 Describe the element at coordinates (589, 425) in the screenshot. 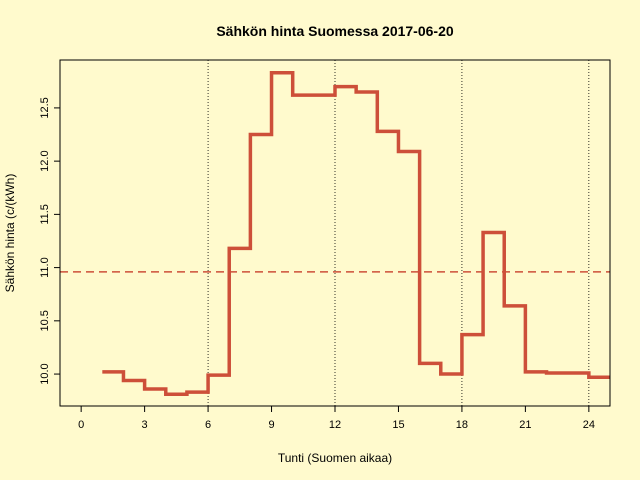

I see `x-tick-label: 24` at that location.